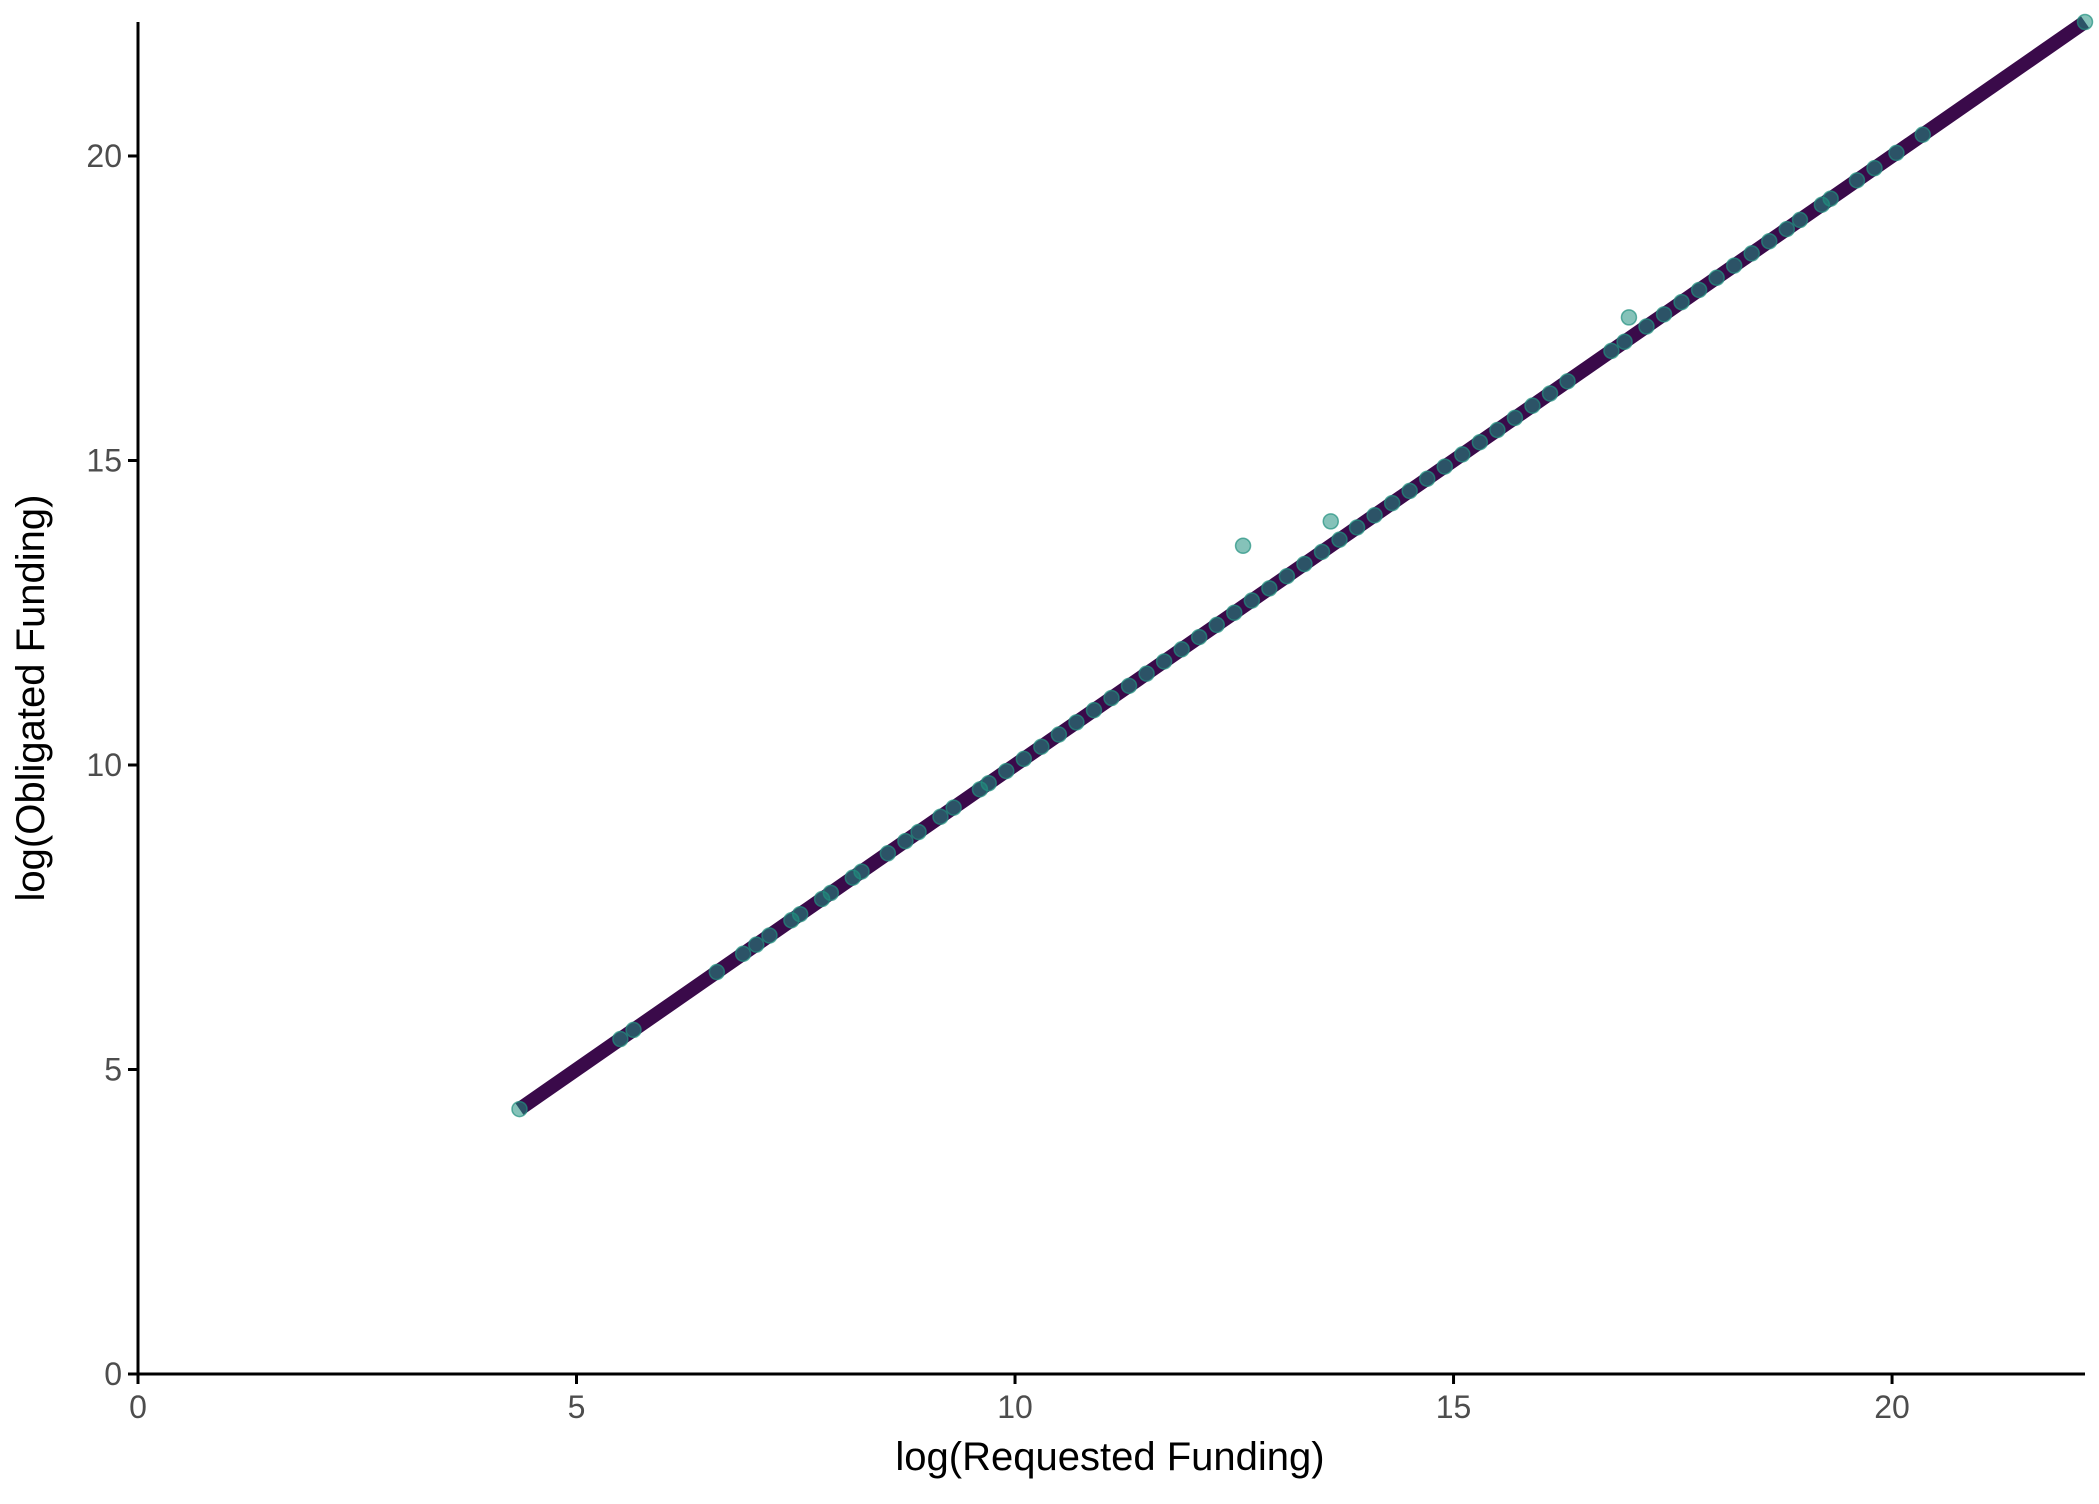 This screenshot has height=1504, width=2099. Describe the element at coordinates (104, 765) in the screenshot. I see `y-tick-label: 10` at that location.